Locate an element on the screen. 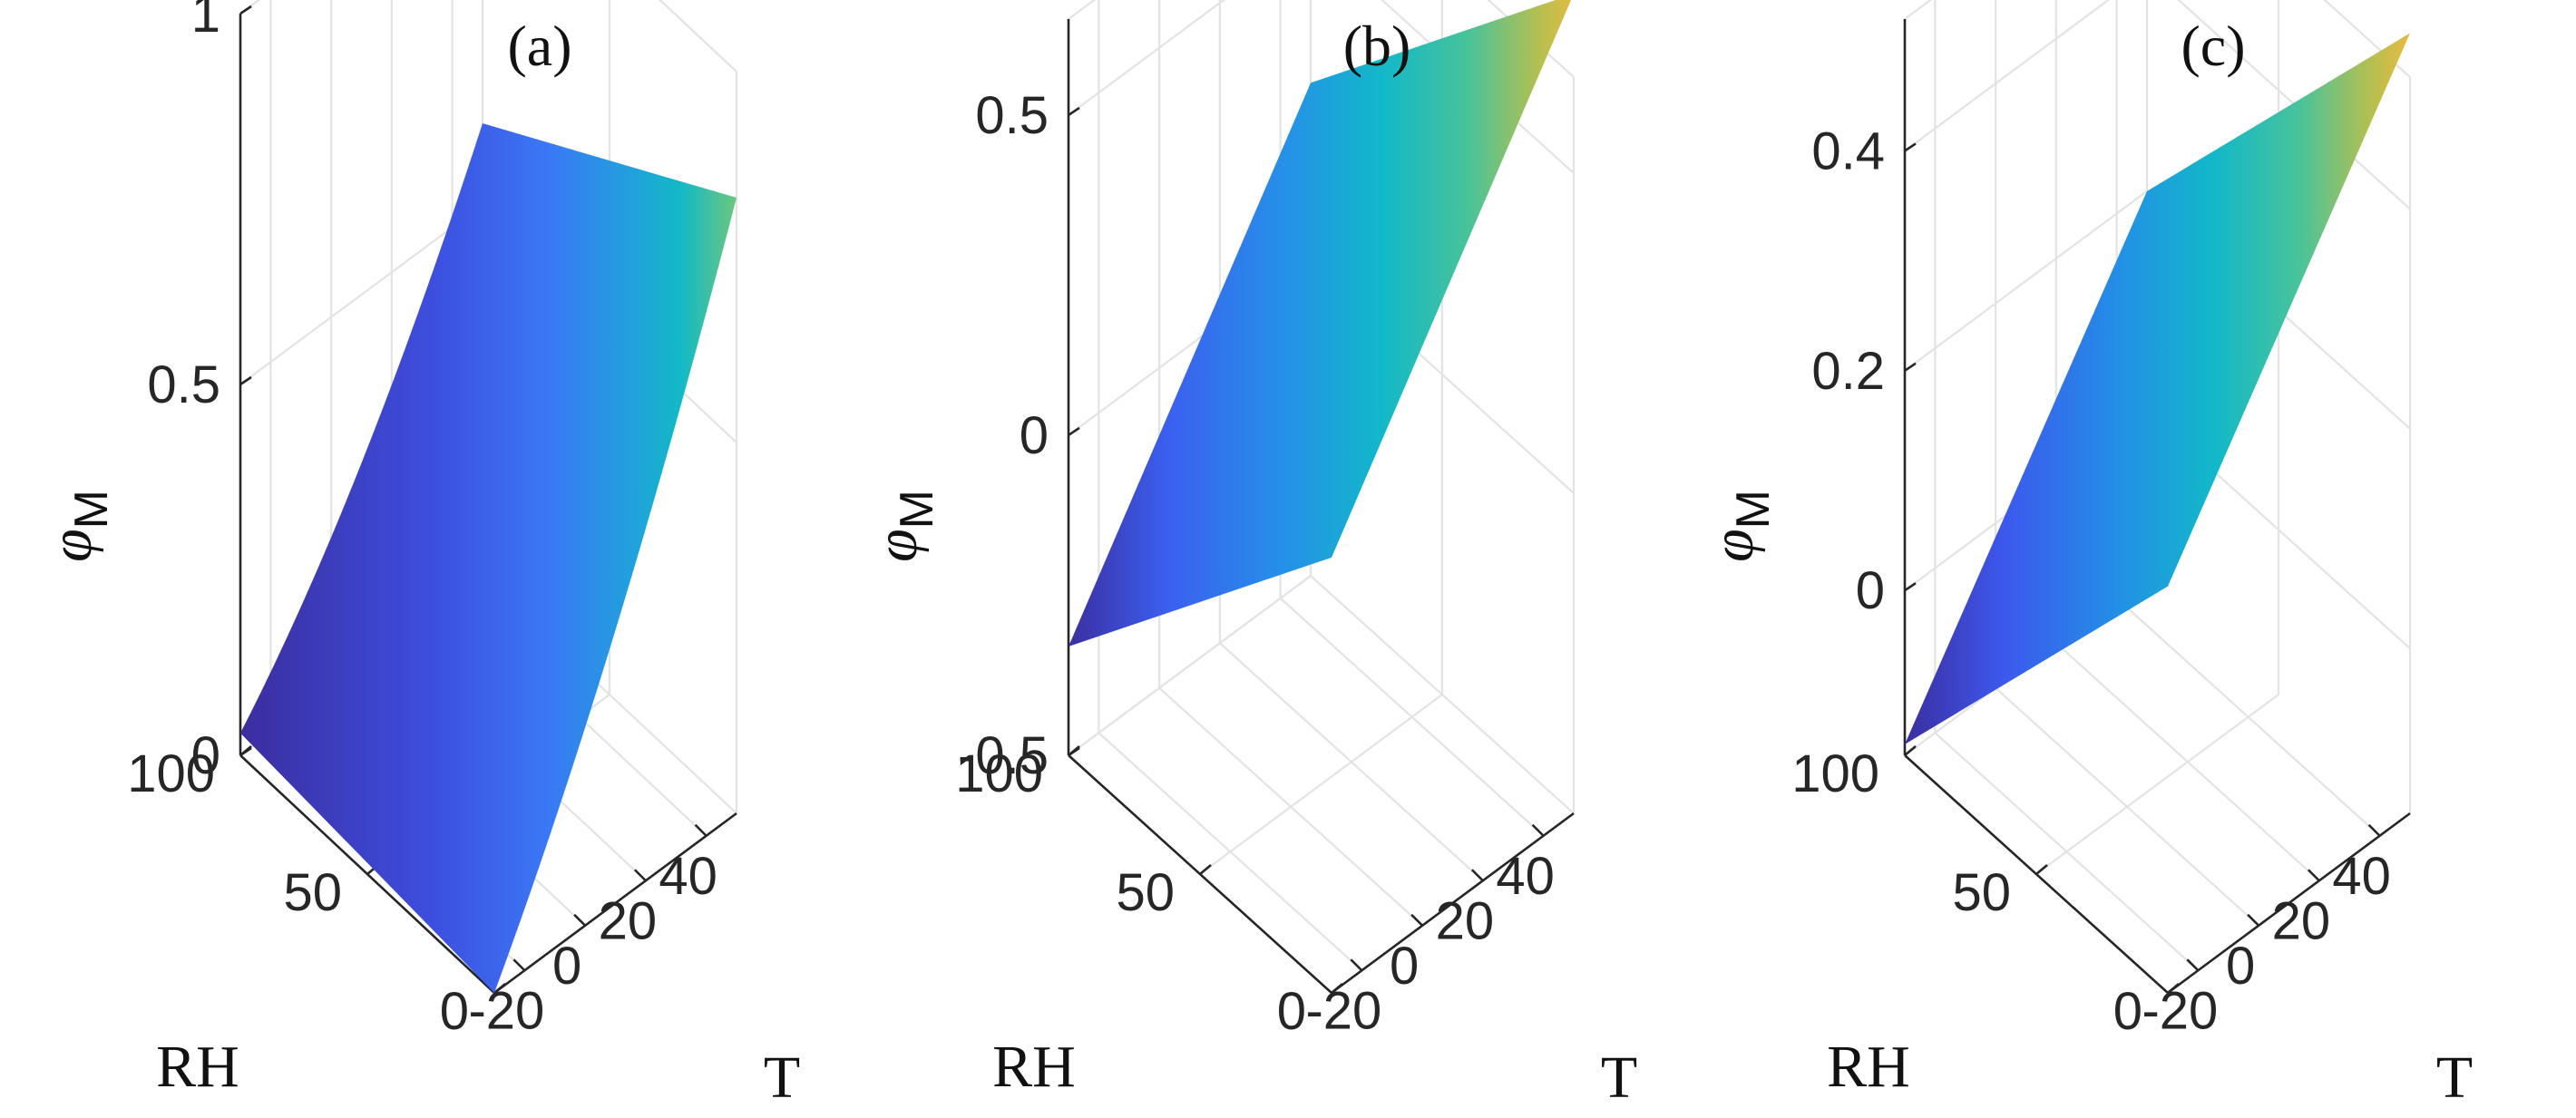 Image resolution: width=2576 pixels, height=1118 pixels. panel-title-a: (a) is located at coordinates (539, 46).